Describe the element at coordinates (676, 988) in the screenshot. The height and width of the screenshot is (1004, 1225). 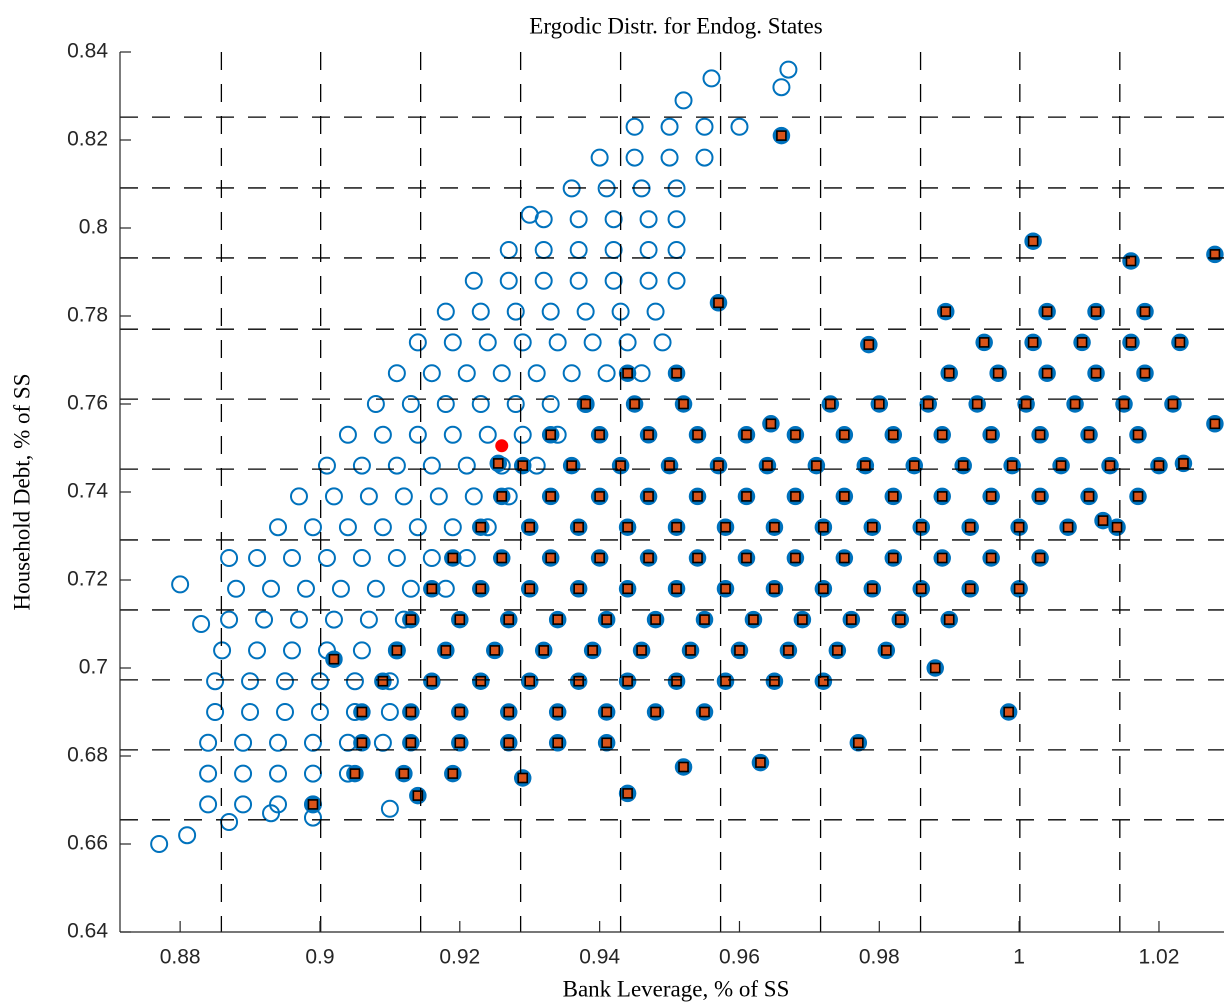
I see `x-axis-label: Bank Leverage, % of SS` at that location.